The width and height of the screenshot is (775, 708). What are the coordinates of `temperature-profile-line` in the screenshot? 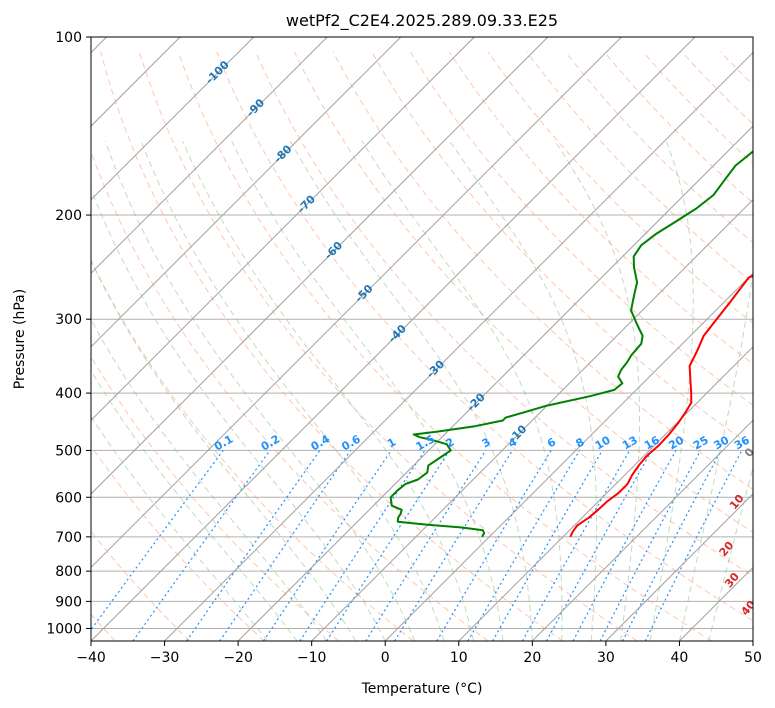 It's located at (661, 406).